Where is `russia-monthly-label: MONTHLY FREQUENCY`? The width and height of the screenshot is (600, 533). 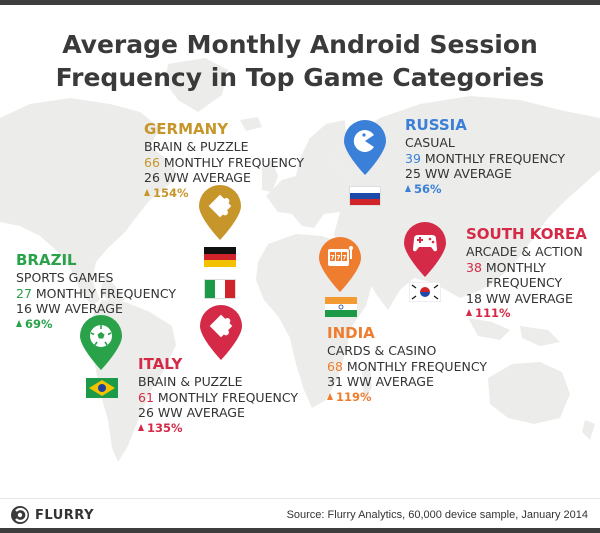
russia-monthly-label: MONTHLY FREQUENCY is located at coordinates (494, 158).